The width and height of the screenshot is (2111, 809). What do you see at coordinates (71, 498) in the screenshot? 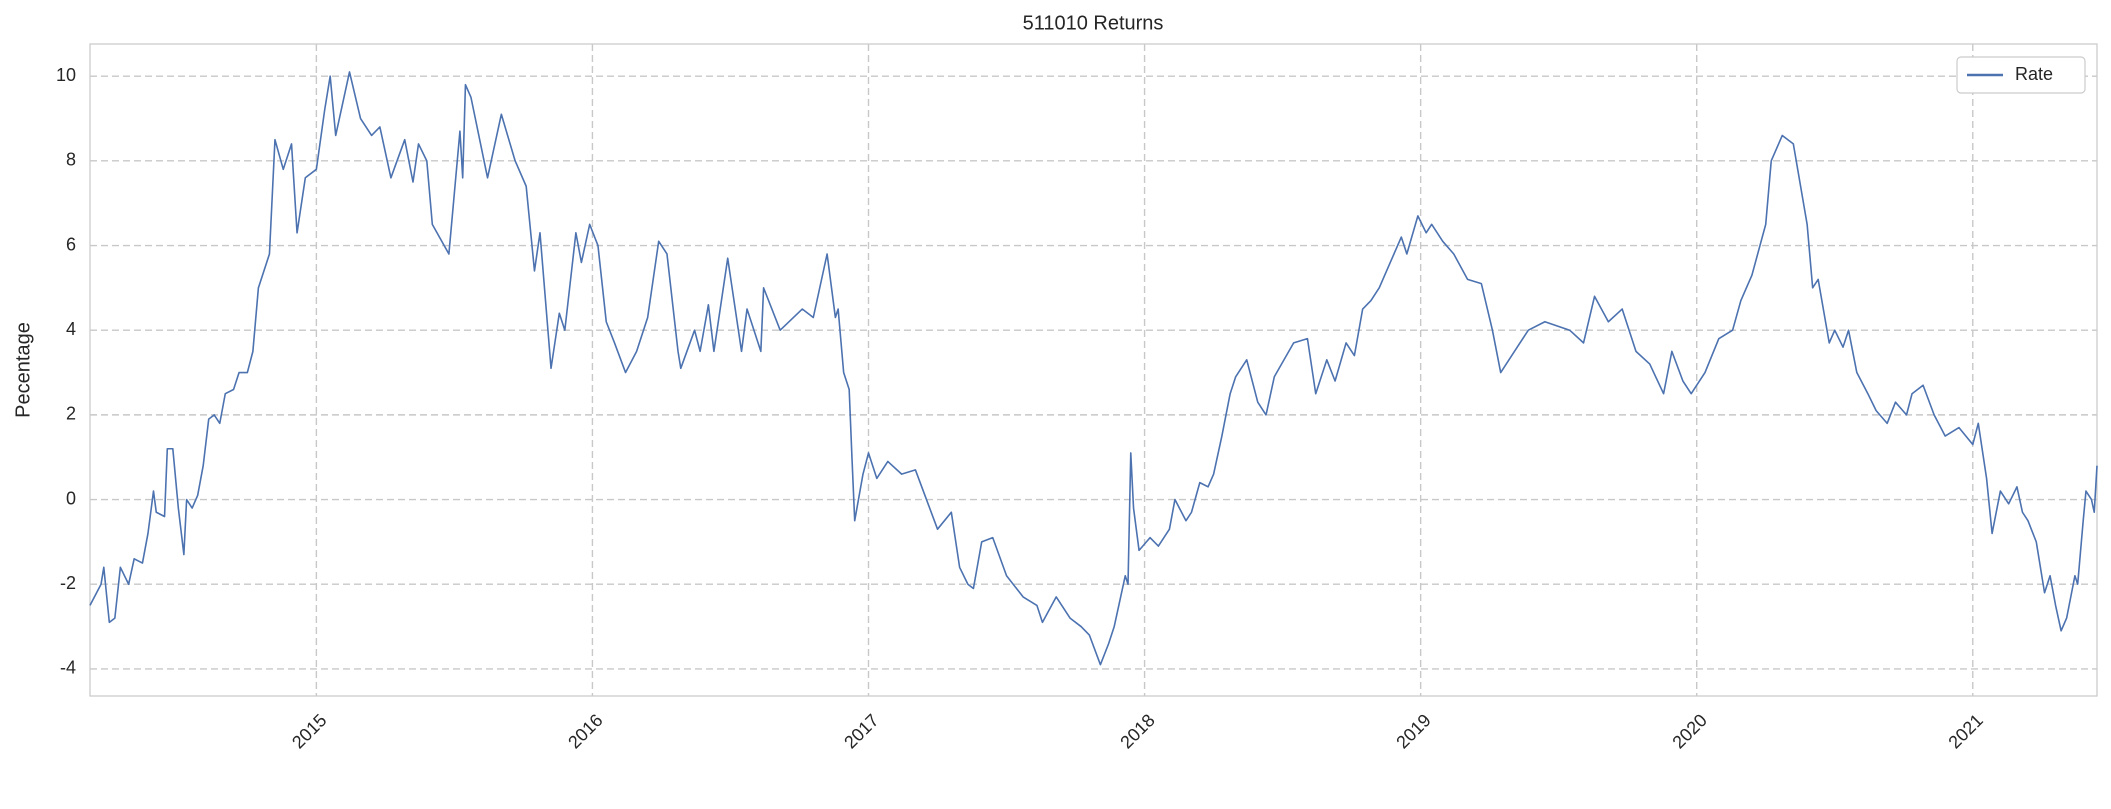
I see `y-tick-label: 0` at bounding box center [71, 498].